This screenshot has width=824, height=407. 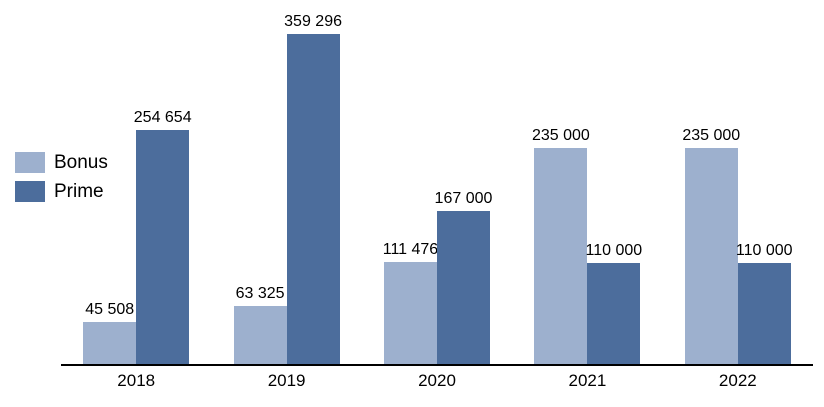 I want to click on prime-bar-2022: 110 000, so click(x=764, y=303).